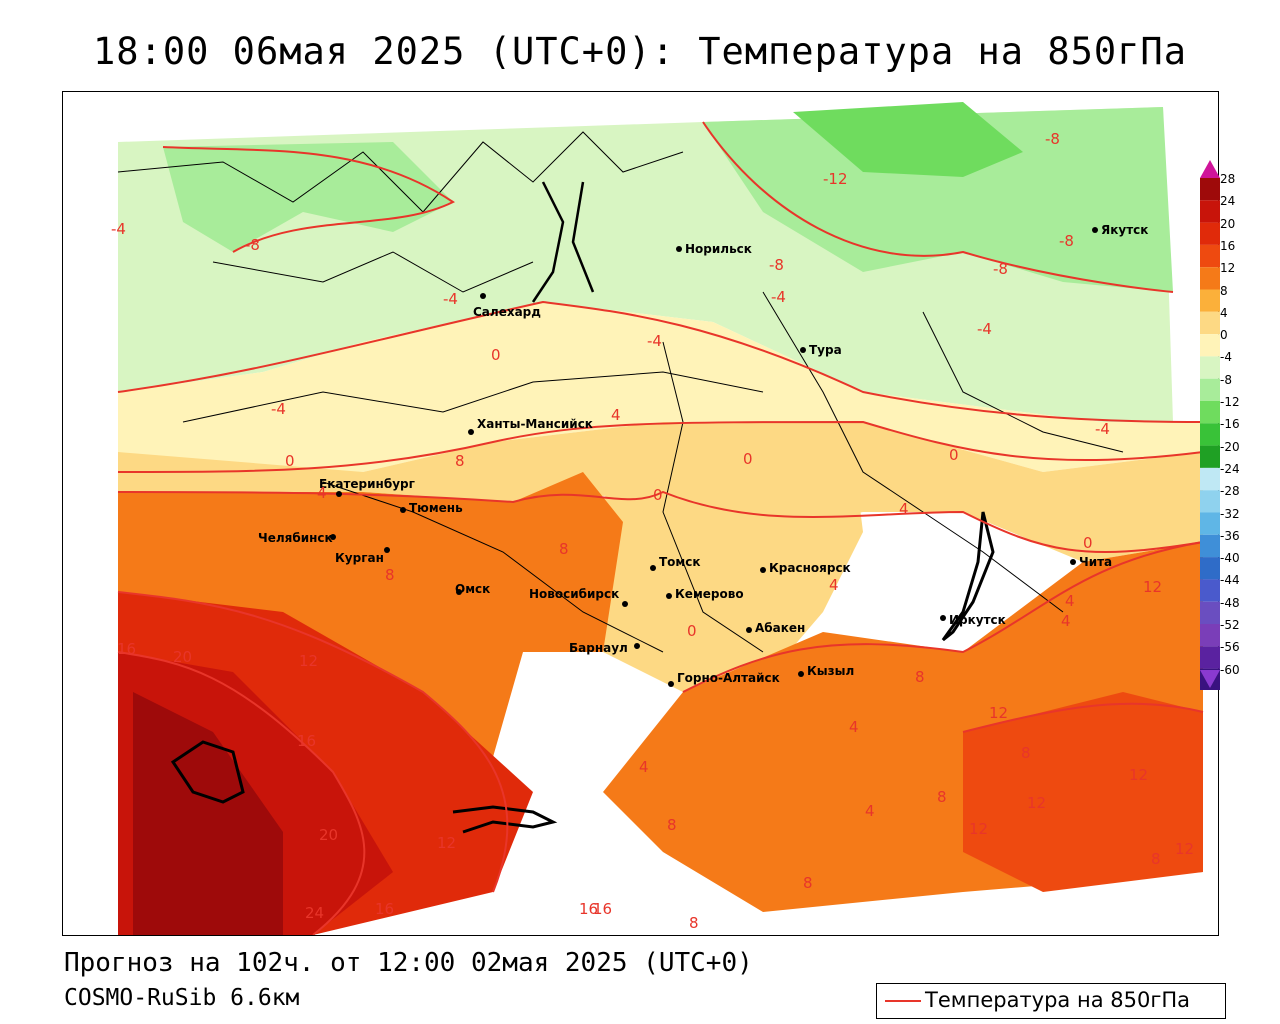 The image size is (1280, 1024). What do you see at coordinates (728, 678) in the screenshot?
I see `city-label: Горно-Алтайск` at bounding box center [728, 678].